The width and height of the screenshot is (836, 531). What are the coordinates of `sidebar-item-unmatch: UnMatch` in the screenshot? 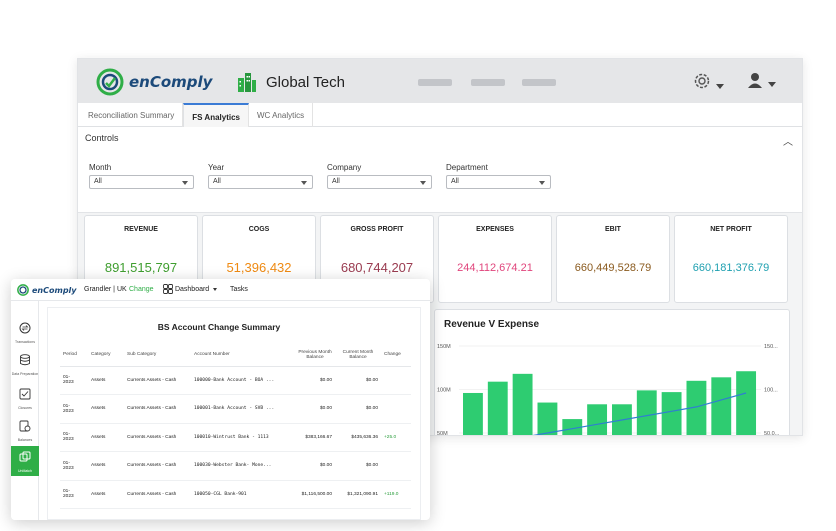 It's located at (25, 461).